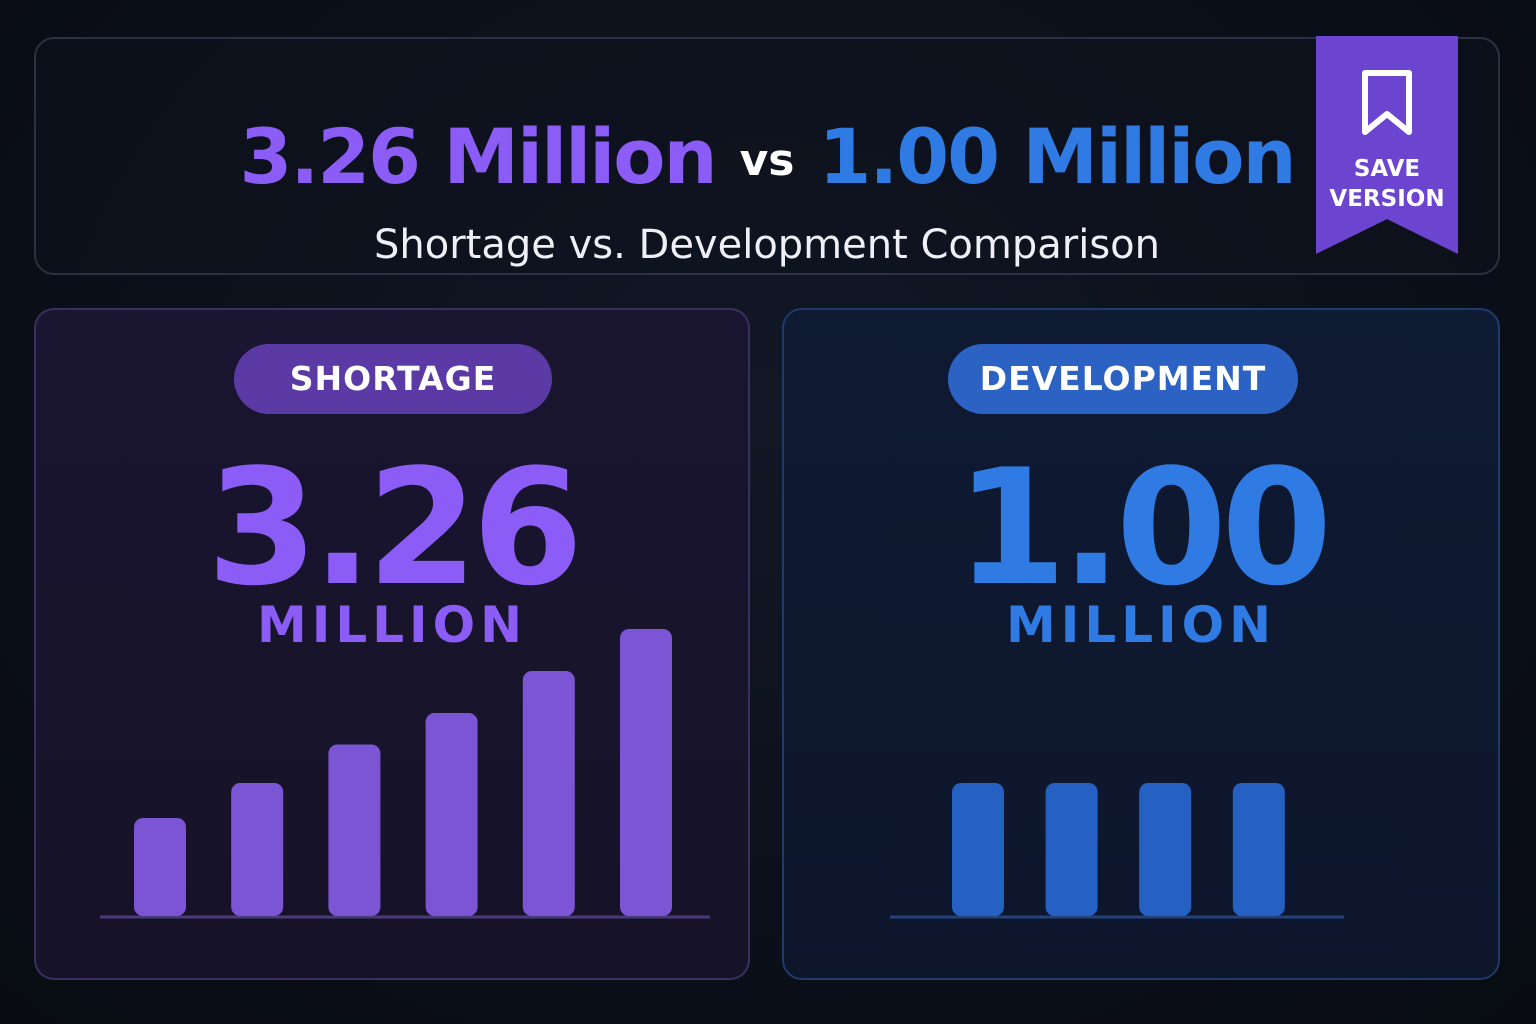  I want to click on bookmark-icon, so click(1387, 102).